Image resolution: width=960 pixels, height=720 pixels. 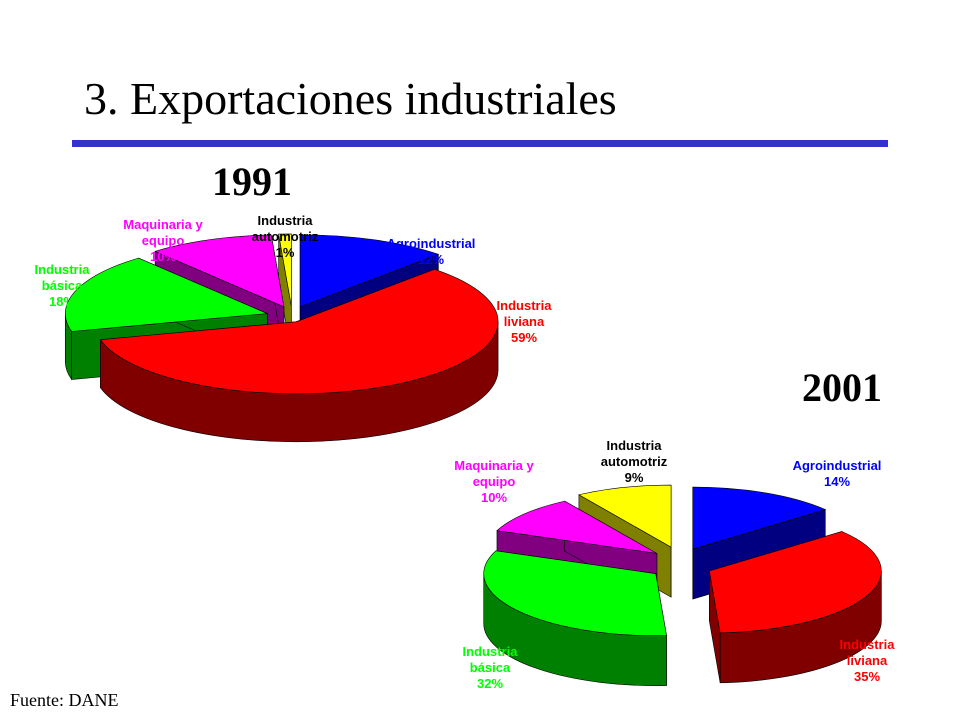 What do you see at coordinates (480, 143) in the screenshot?
I see `title-underline` at bounding box center [480, 143].